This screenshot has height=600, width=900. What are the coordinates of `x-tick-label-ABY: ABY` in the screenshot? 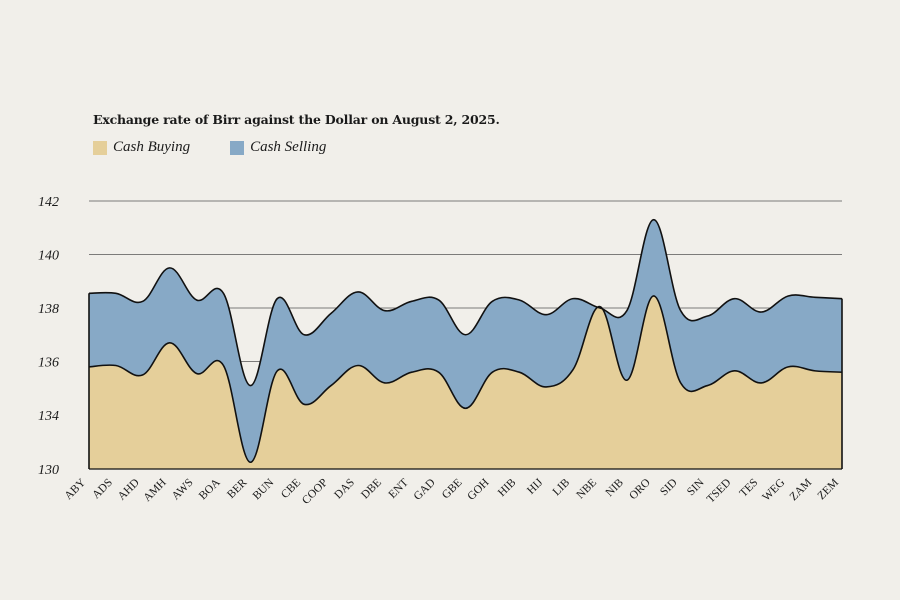 It's located at (75, 489).